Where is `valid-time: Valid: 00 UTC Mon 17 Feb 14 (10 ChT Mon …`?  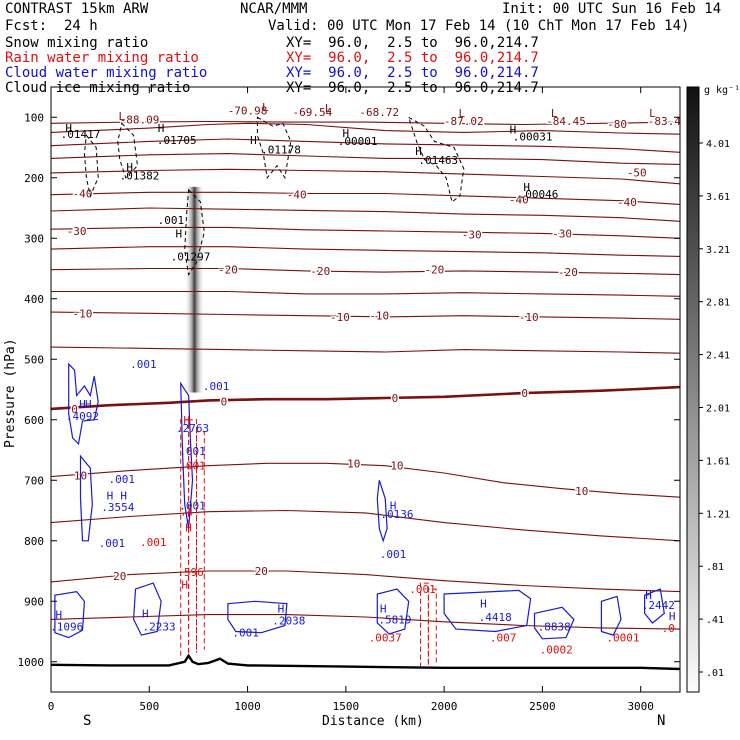 valid-time: Valid: 00 UTC Mon 17 Feb 14 (10 ChT Mon … is located at coordinates (479, 26).